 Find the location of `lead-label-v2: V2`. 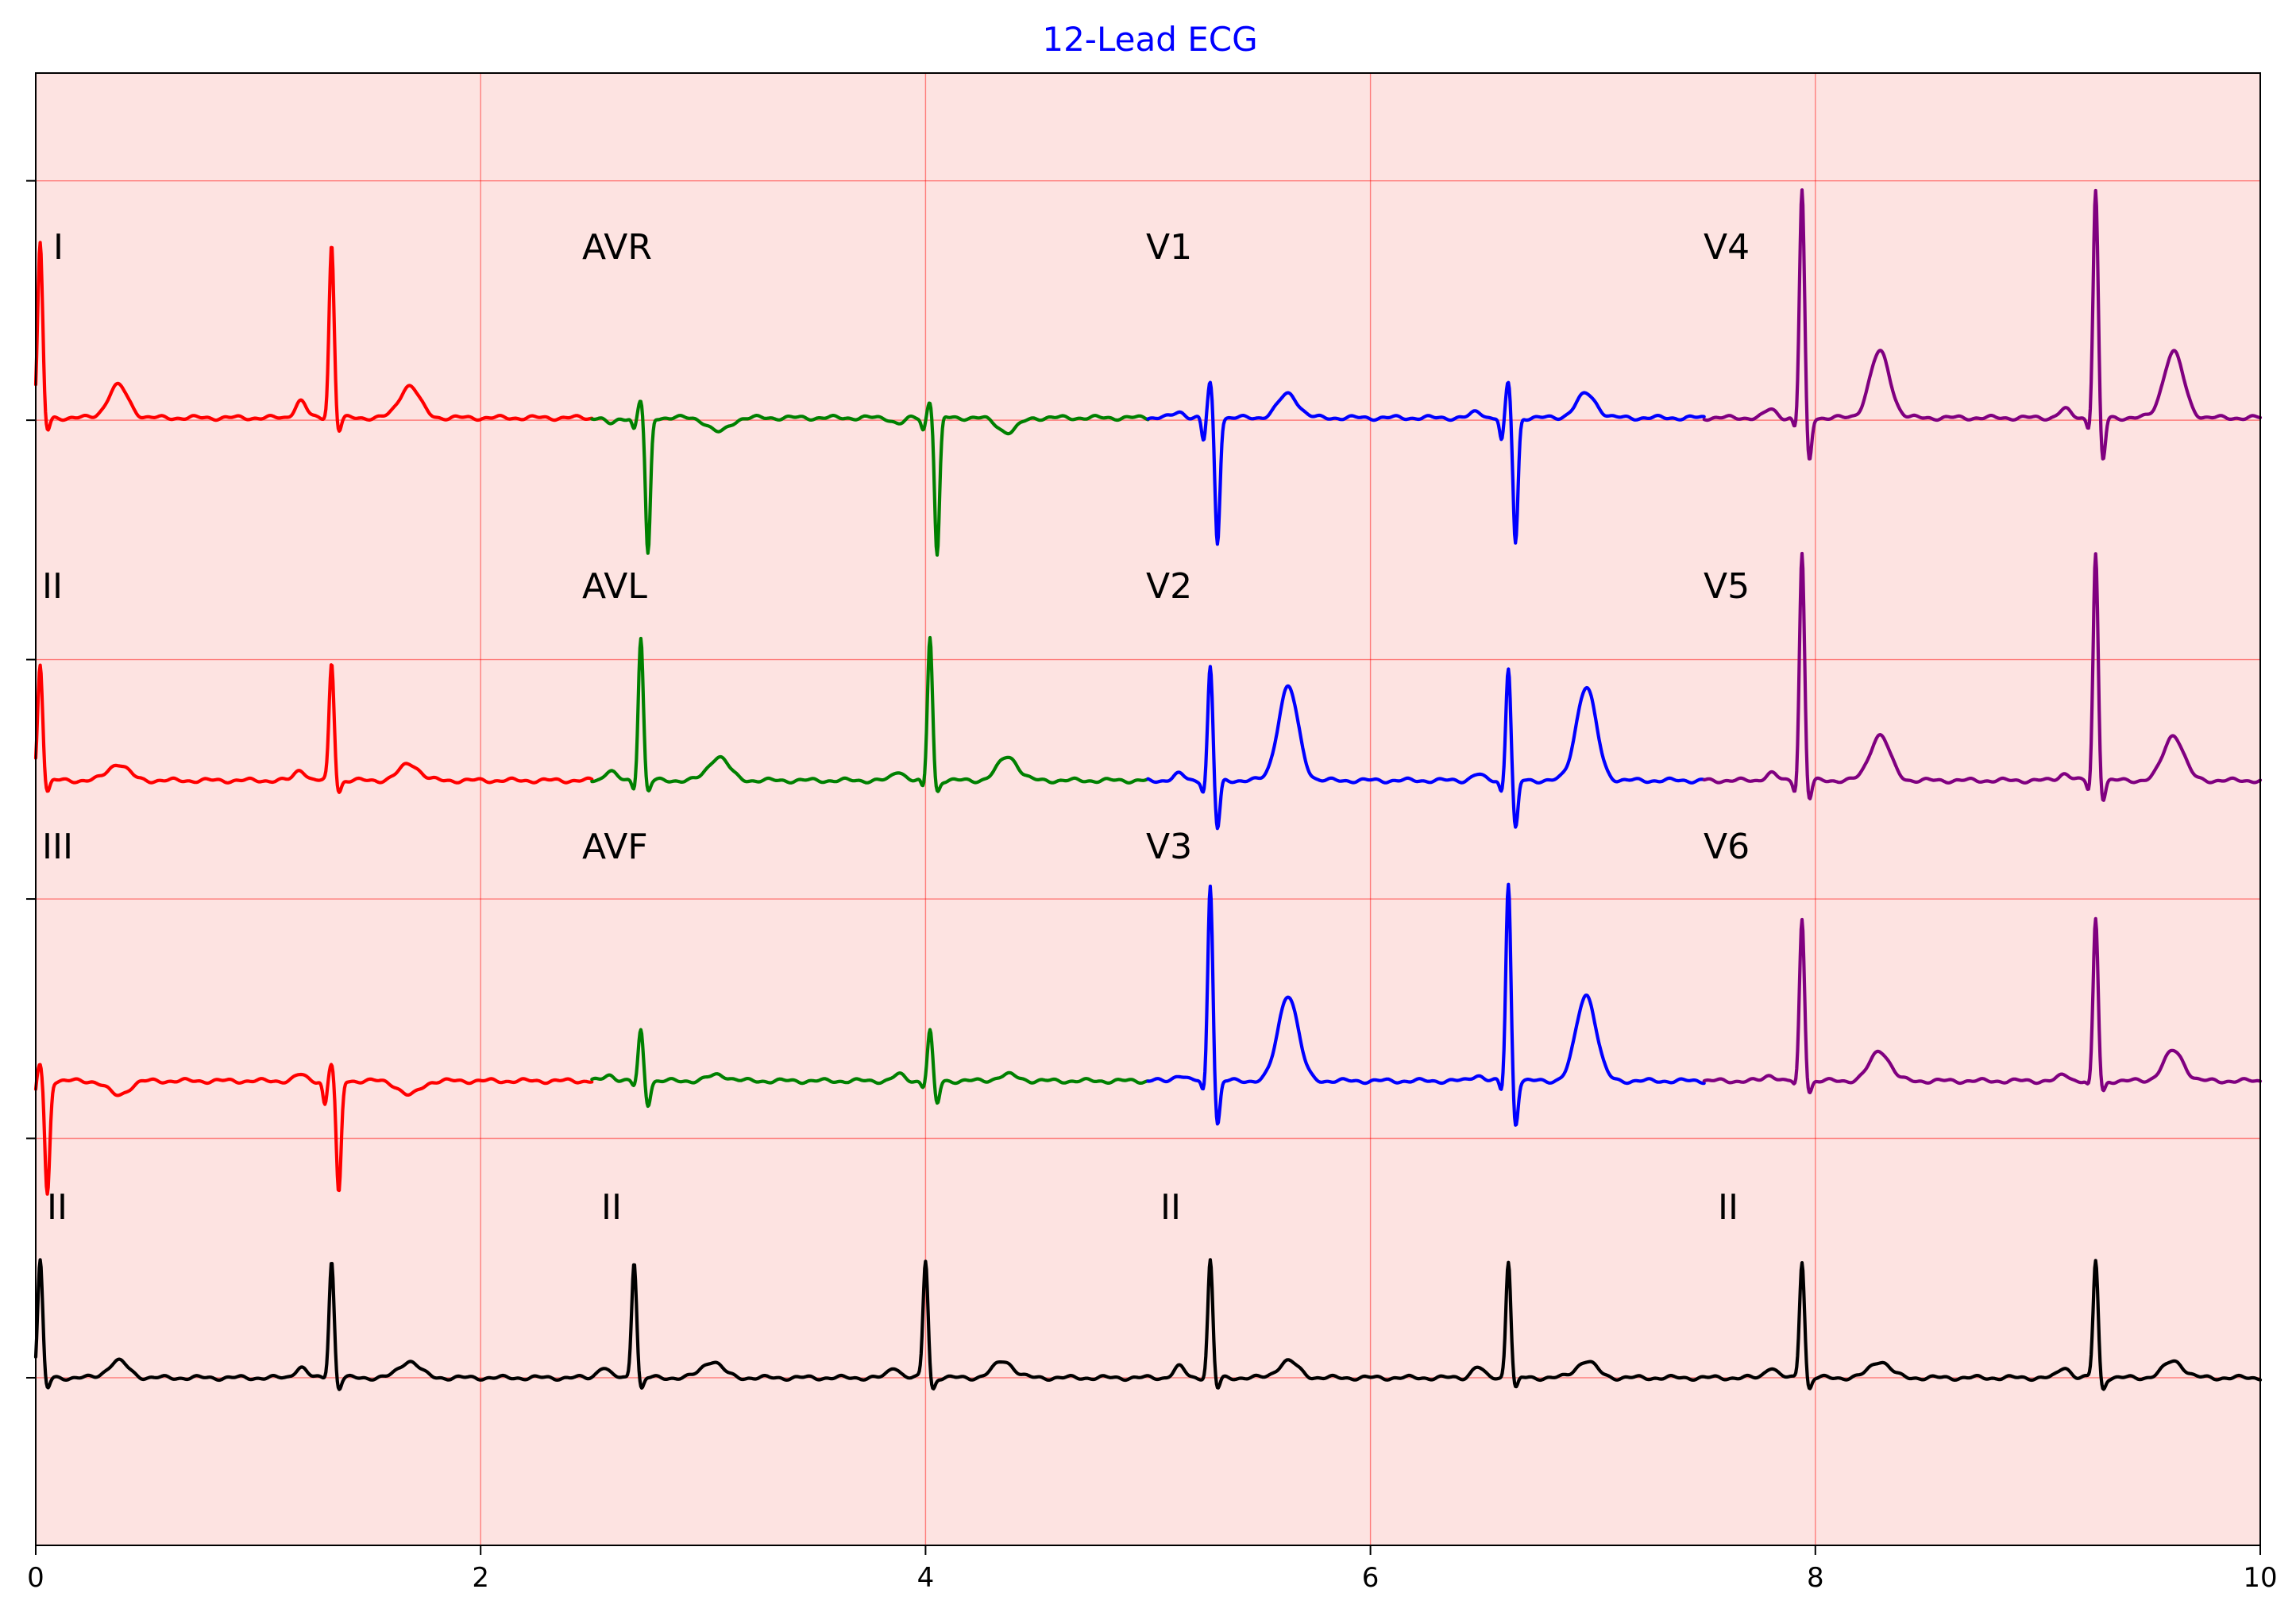

lead-label-v2: V2 is located at coordinates (1169, 586).